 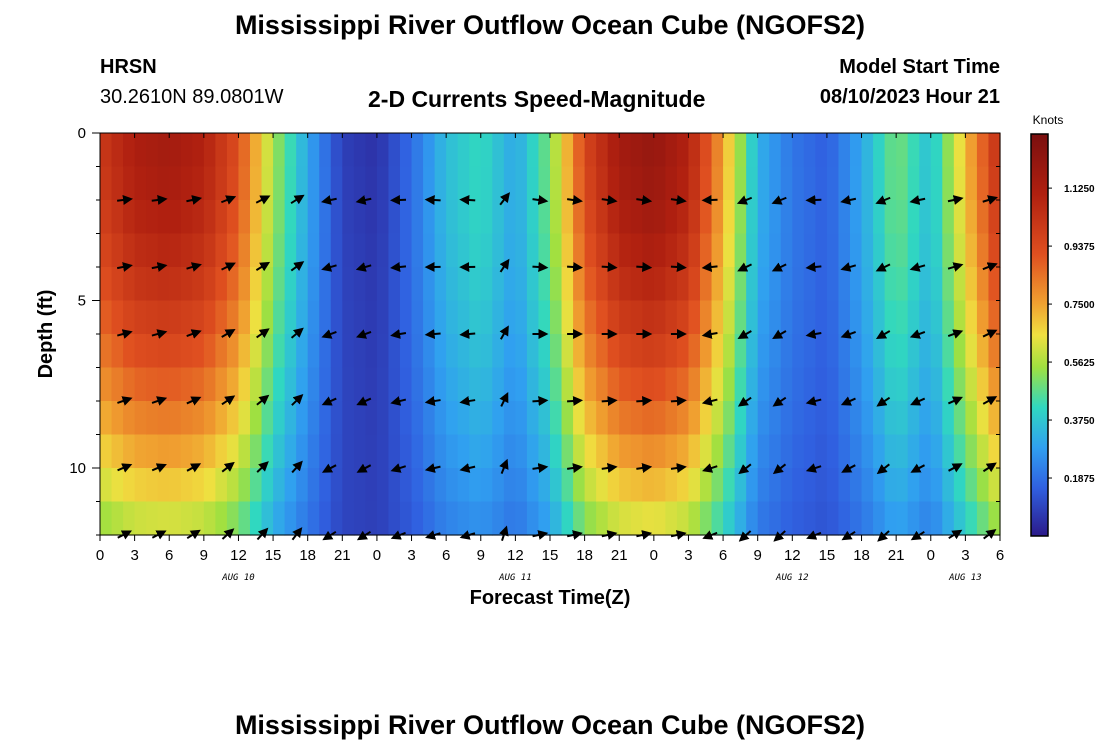 What do you see at coordinates (1079, 247) in the screenshot?
I see `colorbar-tick-label: 0.9375` at bounding box center [1079, 247].